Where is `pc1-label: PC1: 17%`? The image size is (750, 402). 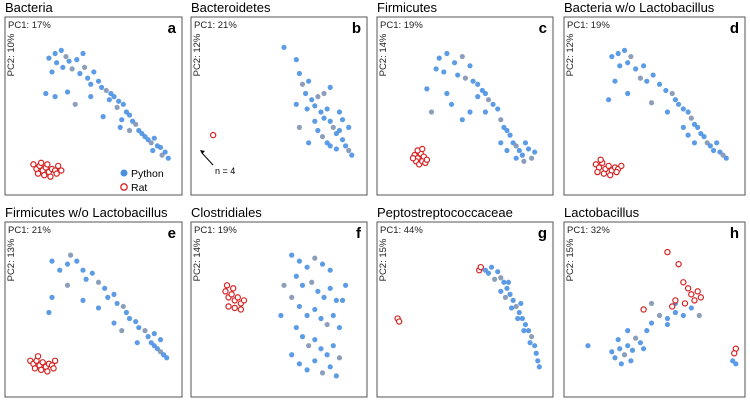
pc1-label: PC1: 17% is located at coordinates (29, 25).